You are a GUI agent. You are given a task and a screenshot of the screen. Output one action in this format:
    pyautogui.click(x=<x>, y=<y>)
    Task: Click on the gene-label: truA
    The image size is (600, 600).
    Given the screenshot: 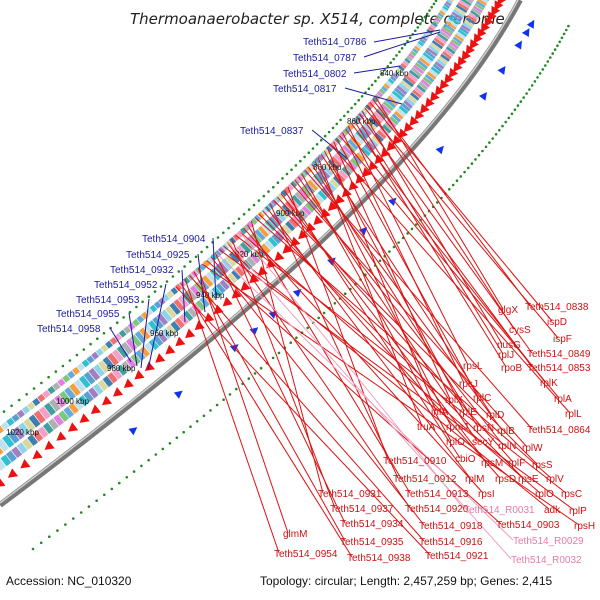 What is the action you would take?
    pyautogui.click(x=426, y=427)
    